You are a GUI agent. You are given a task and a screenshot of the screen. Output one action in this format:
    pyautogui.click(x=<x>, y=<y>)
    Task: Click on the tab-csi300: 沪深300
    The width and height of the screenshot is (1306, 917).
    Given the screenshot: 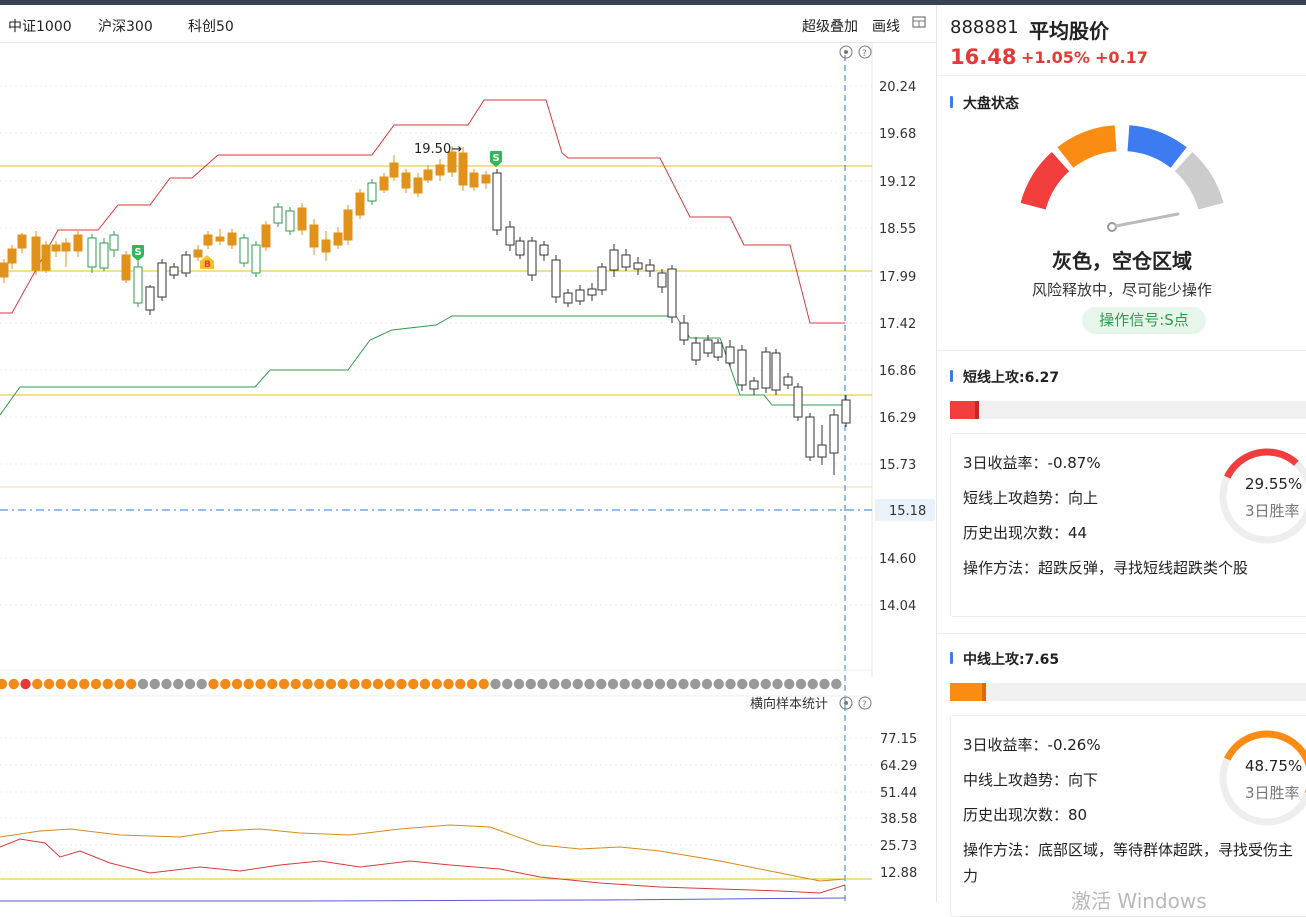 What is the action you would take?
    pyautogui.click(x=125, y=27)
    